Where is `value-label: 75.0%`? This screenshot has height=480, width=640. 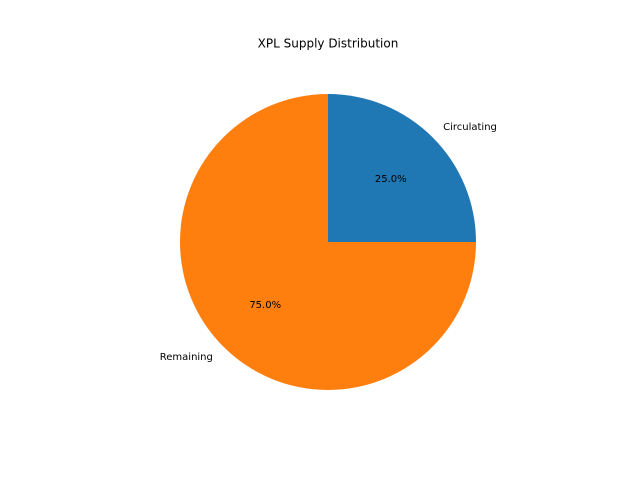
value-label: 75.0% is located at coordinates (265, 305).